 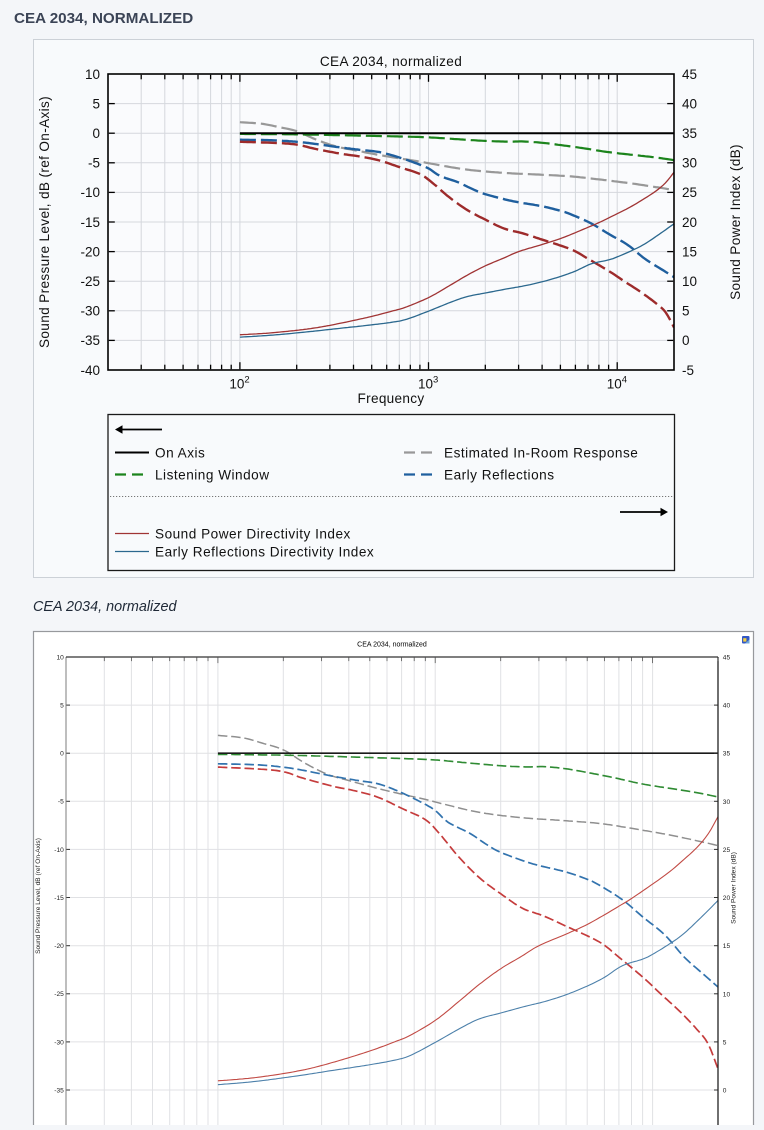 I want to click on svg-text: Frequency, so click(x=391, y=398).